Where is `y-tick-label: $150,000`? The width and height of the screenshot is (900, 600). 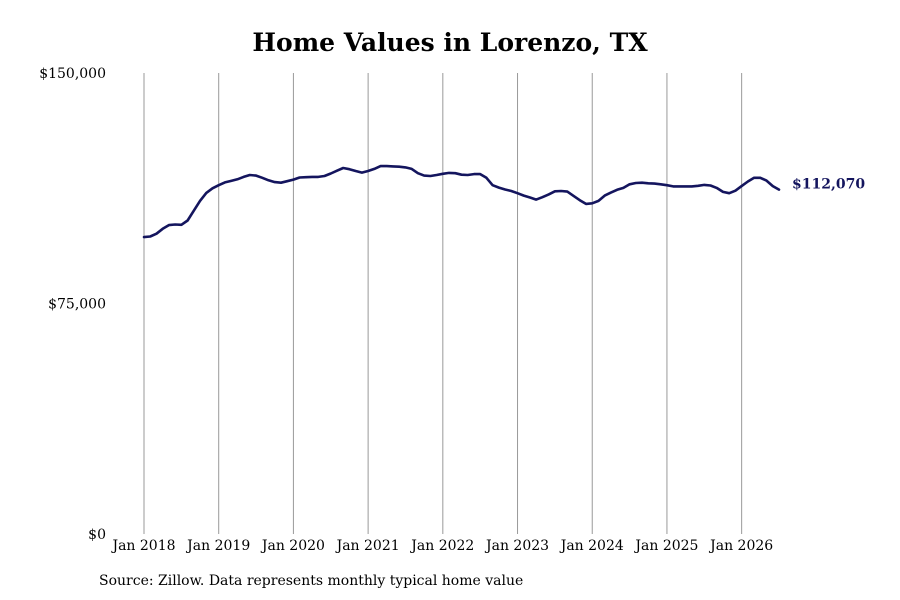
y-tick-label: $150,000 is located at coordinates (72, 74).